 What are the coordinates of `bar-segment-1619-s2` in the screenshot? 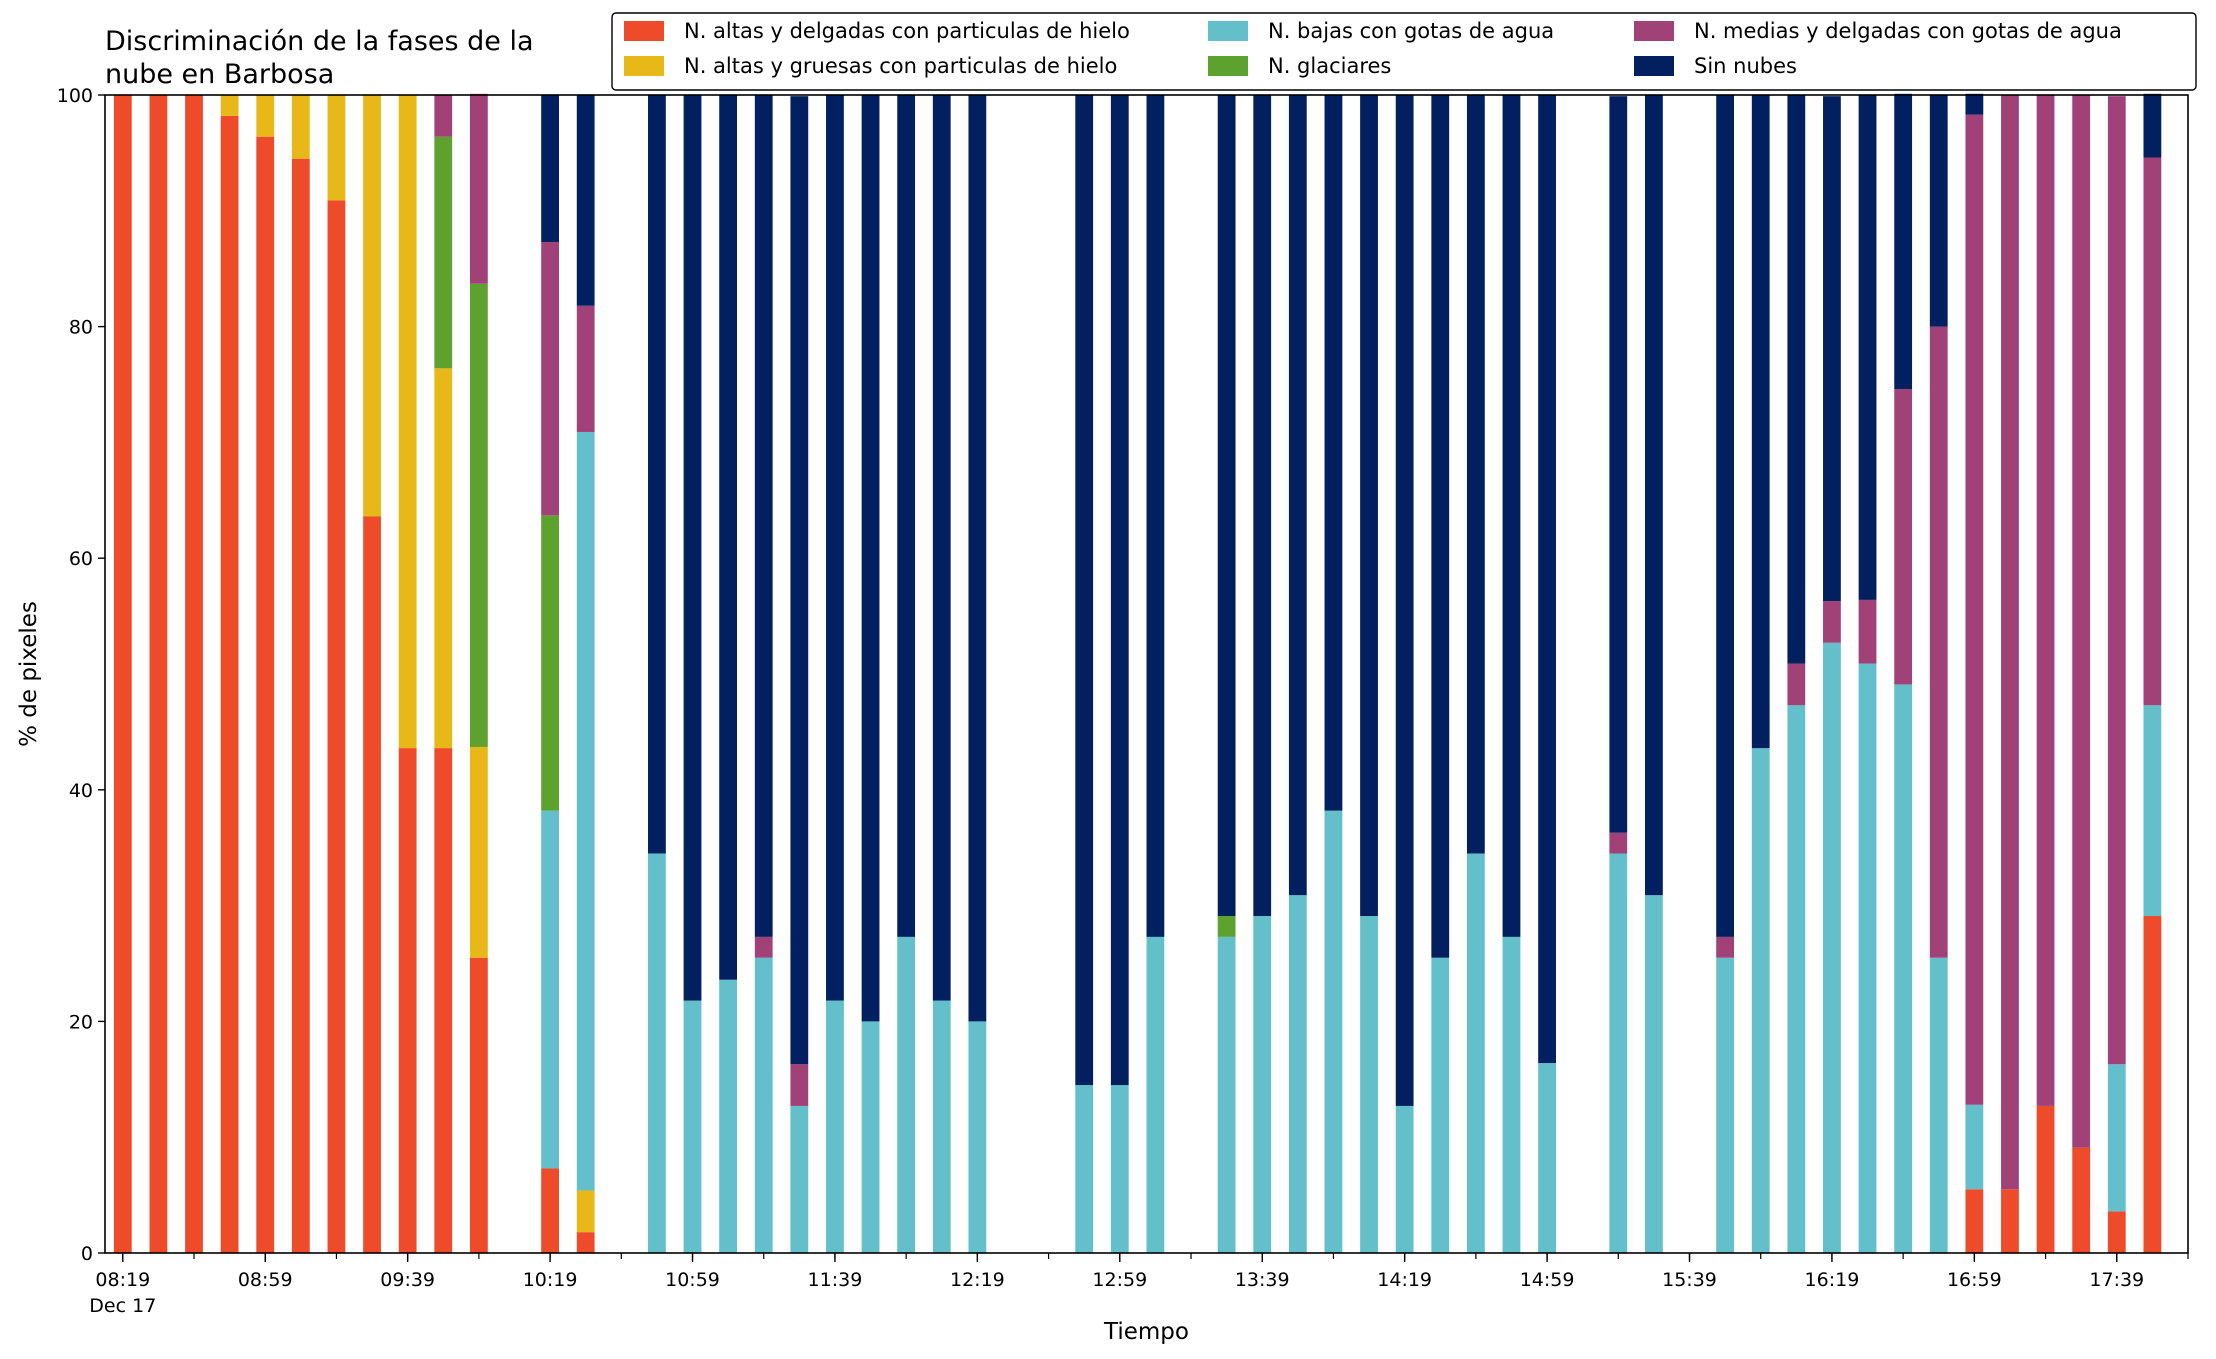 It's located at (1832, 947).